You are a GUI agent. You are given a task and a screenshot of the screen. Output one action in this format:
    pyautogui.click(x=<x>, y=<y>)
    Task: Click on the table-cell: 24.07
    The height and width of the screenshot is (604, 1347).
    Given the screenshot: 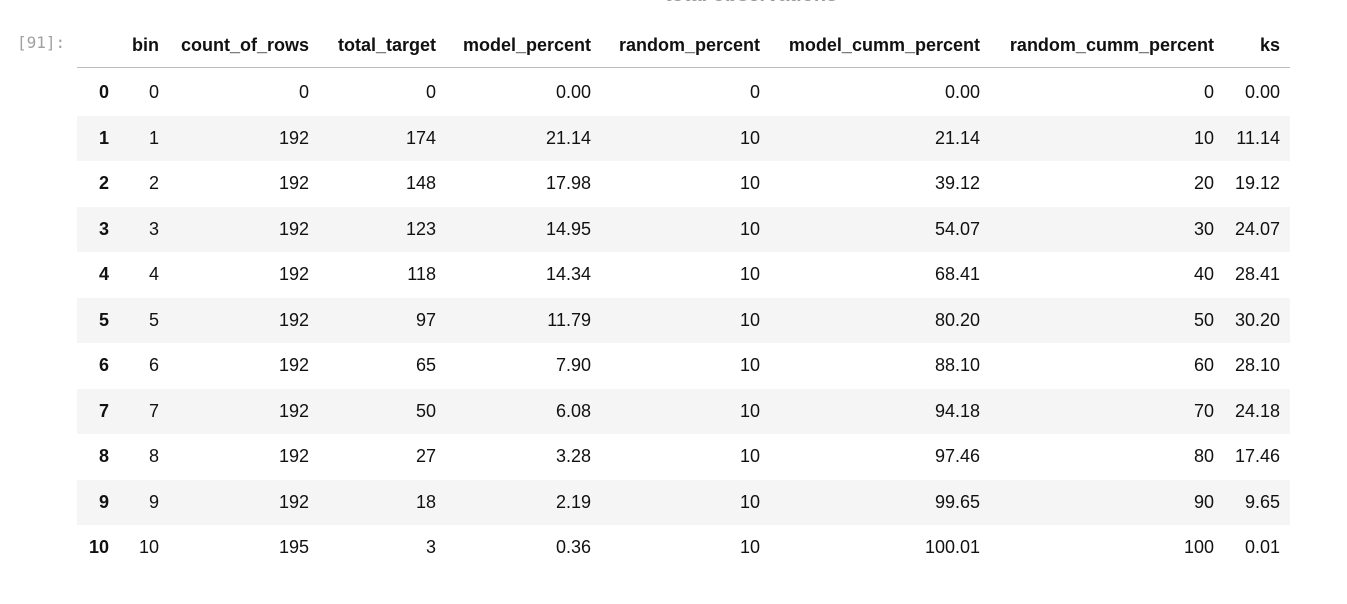 What is the action you would take?
    pyautogui.click(x=1257, y=228)
    